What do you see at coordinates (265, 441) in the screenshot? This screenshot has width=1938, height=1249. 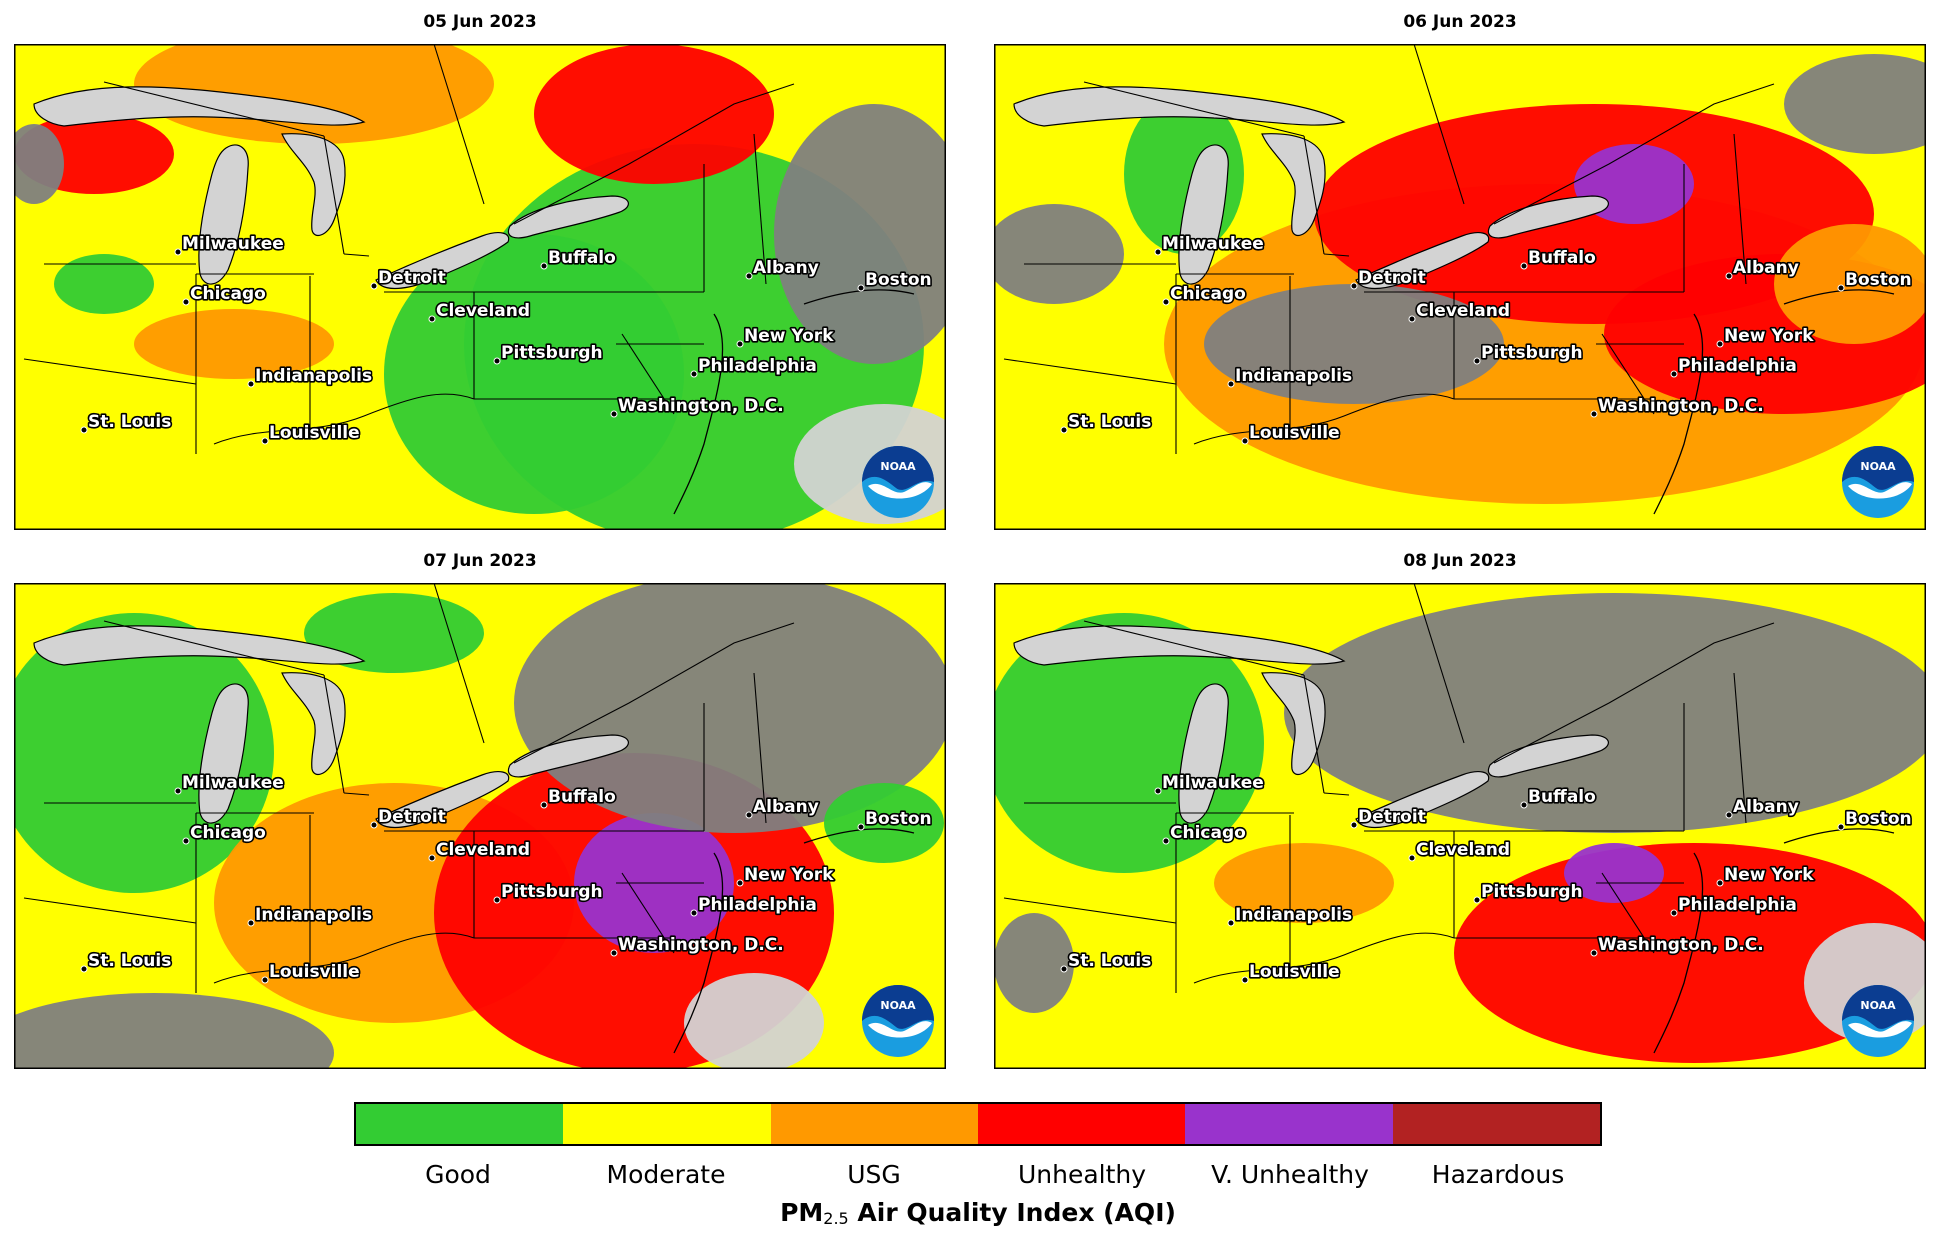 I see `city-dot-louisville` at bounding box center [265, 441].